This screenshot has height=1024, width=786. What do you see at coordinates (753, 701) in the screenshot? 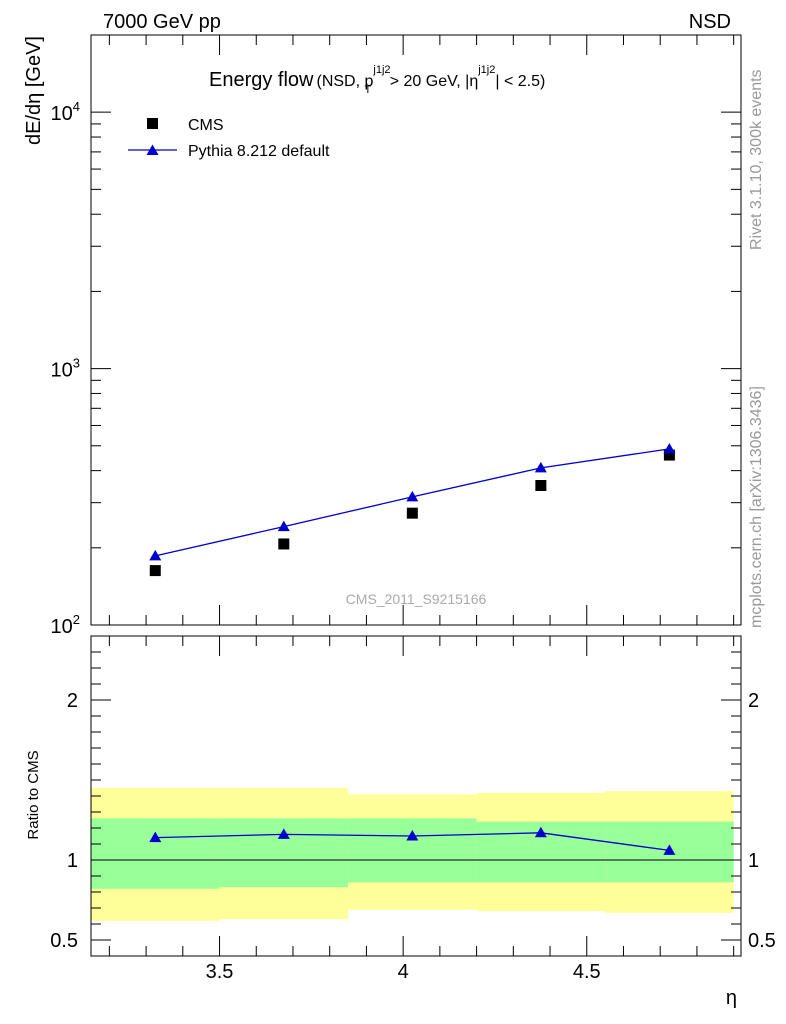
I see `ratio-y-tick-label-right: 2` at bounding box center [753, 701].